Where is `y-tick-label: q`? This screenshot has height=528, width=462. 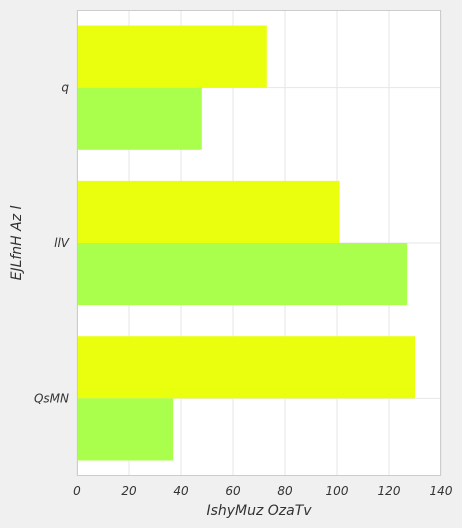 y-tick-label: q is located at coordinates (65, 88).